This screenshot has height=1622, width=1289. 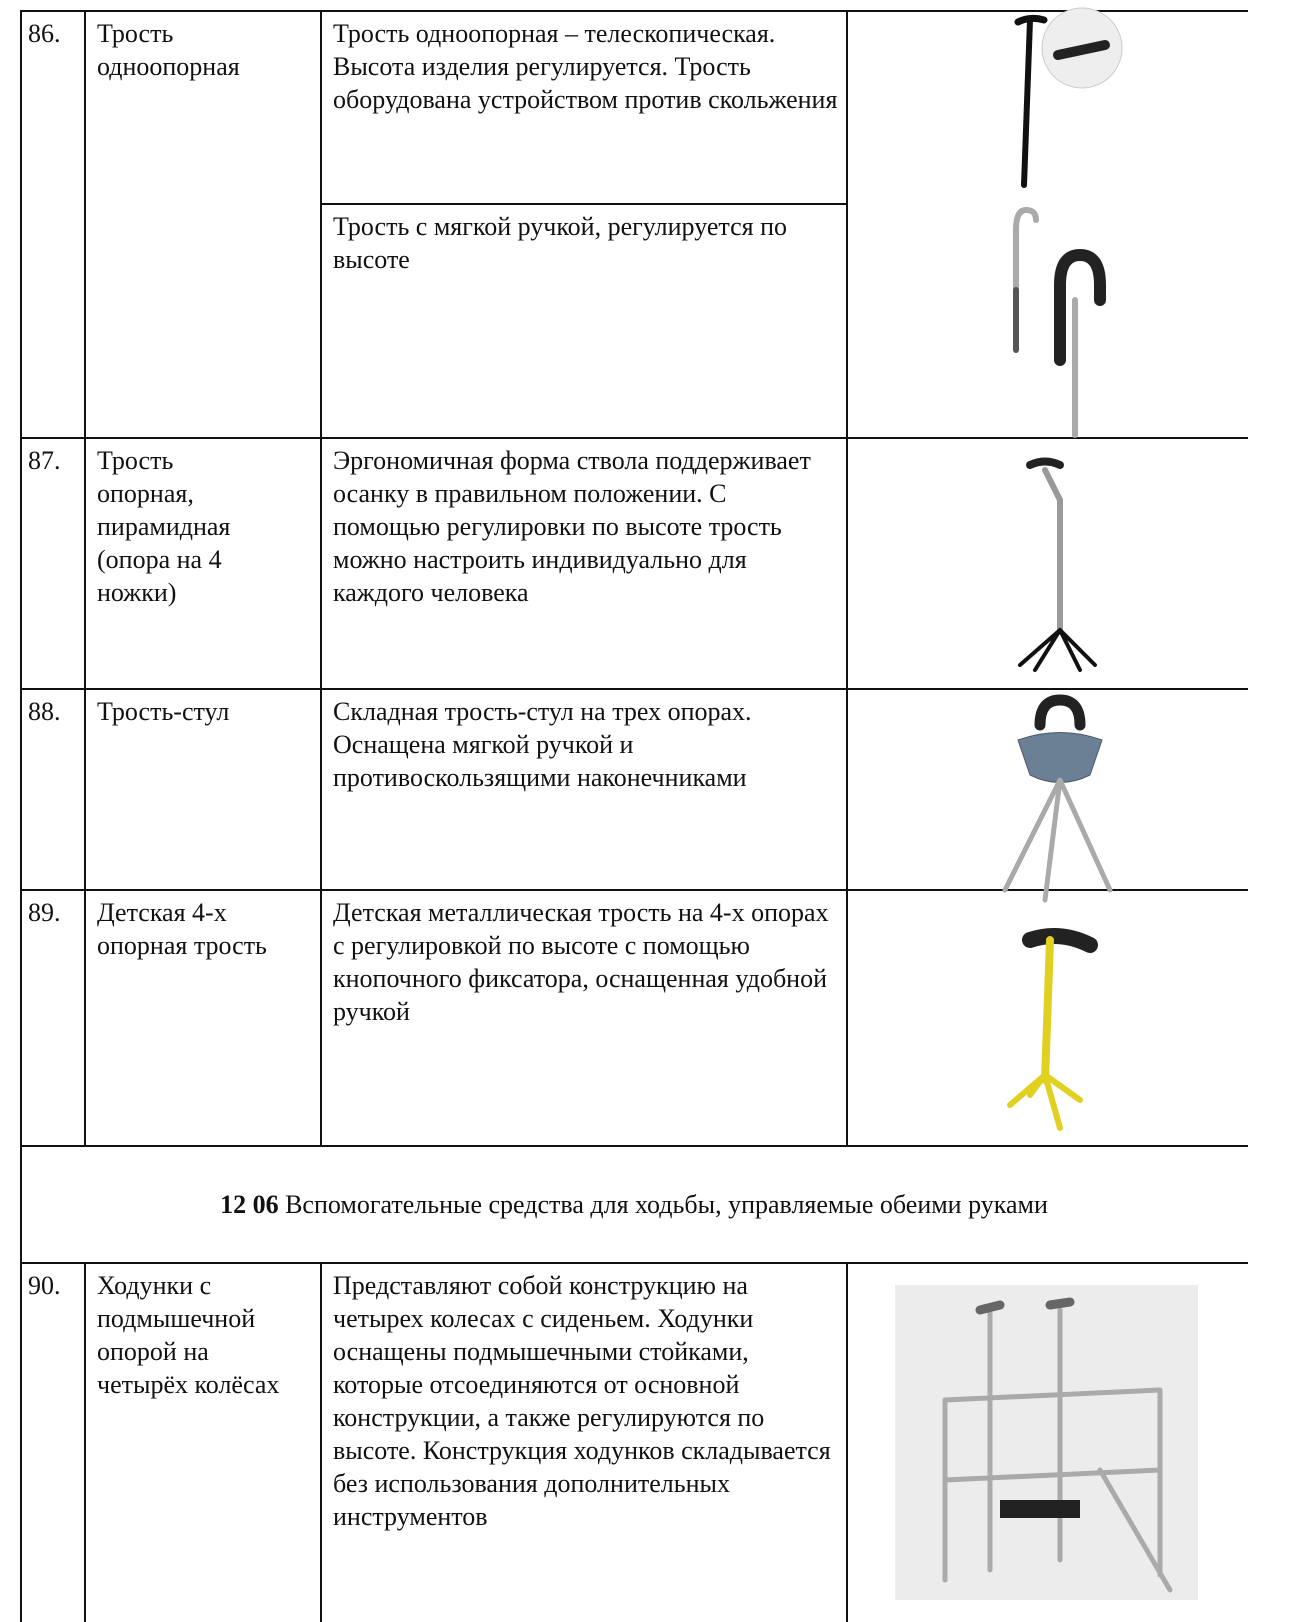 What do you see at coordinates (44, 711) in the screenshot?
I see `row-number: 88.` at bounding box center [44, 711].